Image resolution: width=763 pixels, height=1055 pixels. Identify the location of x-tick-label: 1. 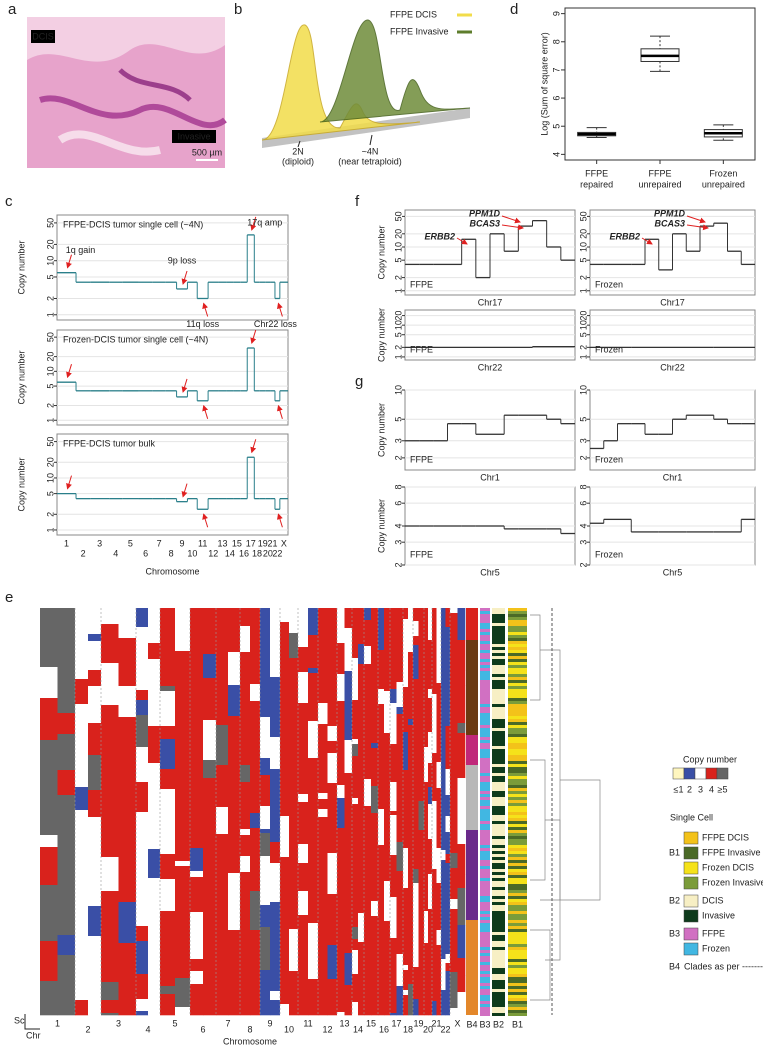
(66, 543).